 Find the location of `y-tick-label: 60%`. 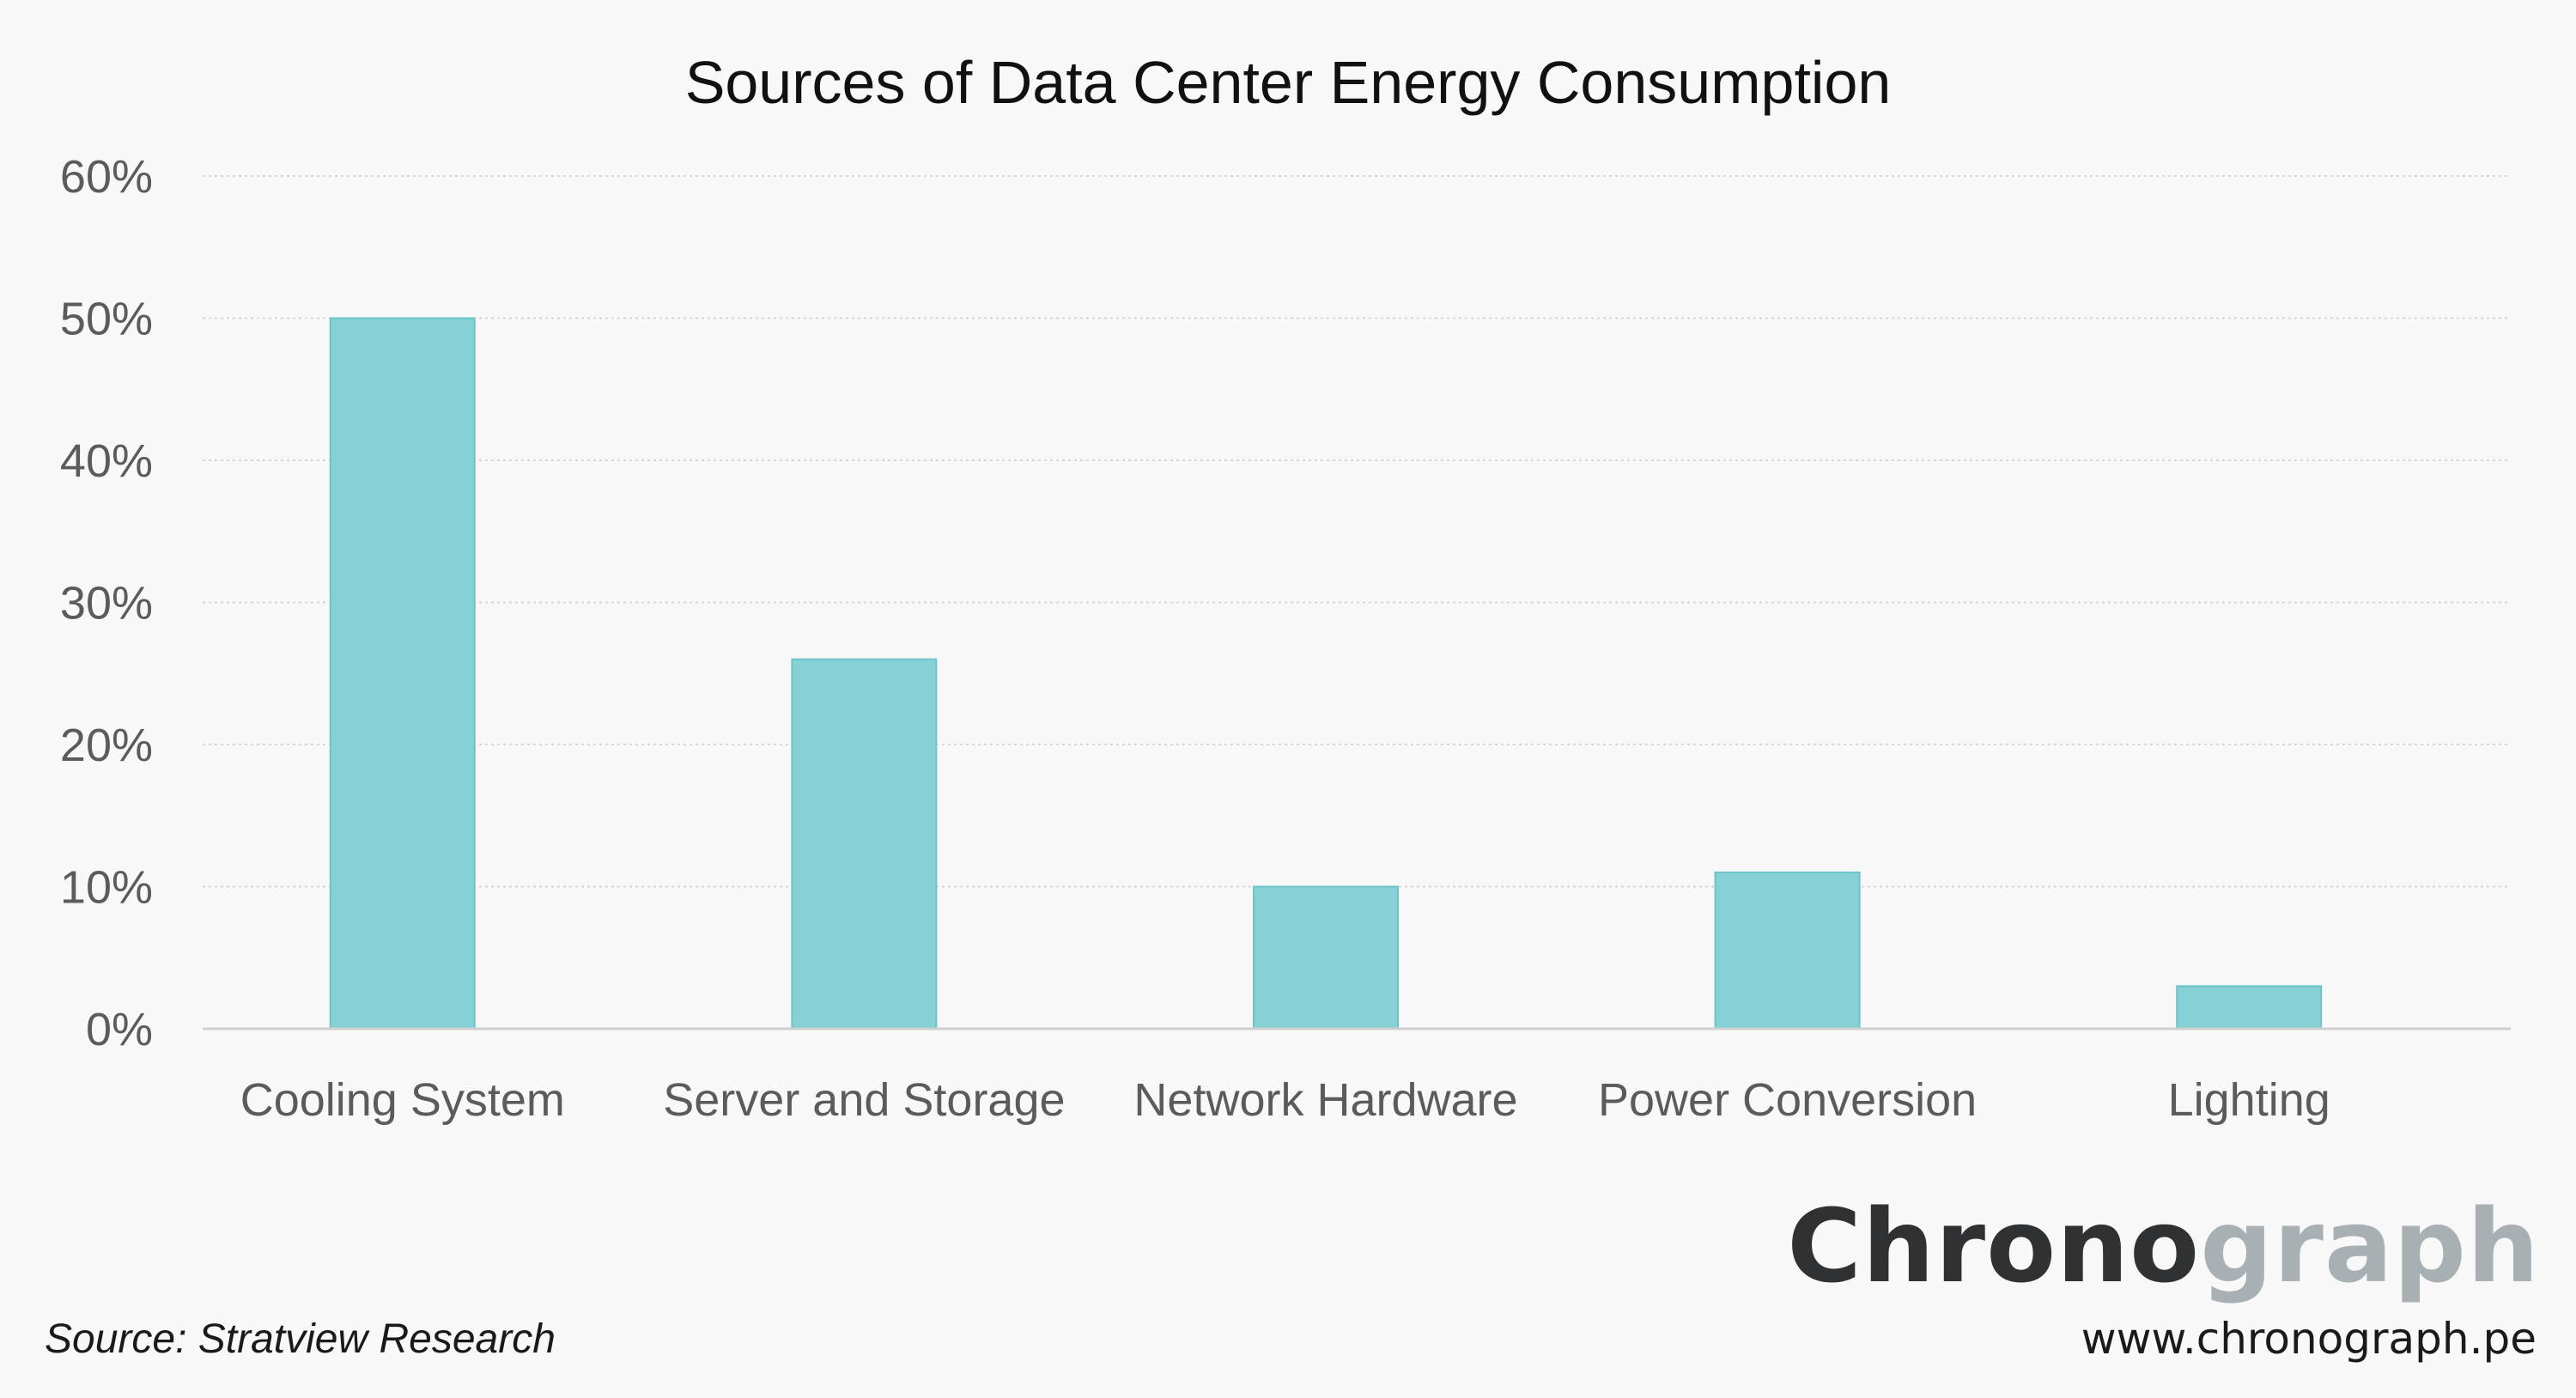

y-tick-label: 60% is located at coordinates (106, 177).